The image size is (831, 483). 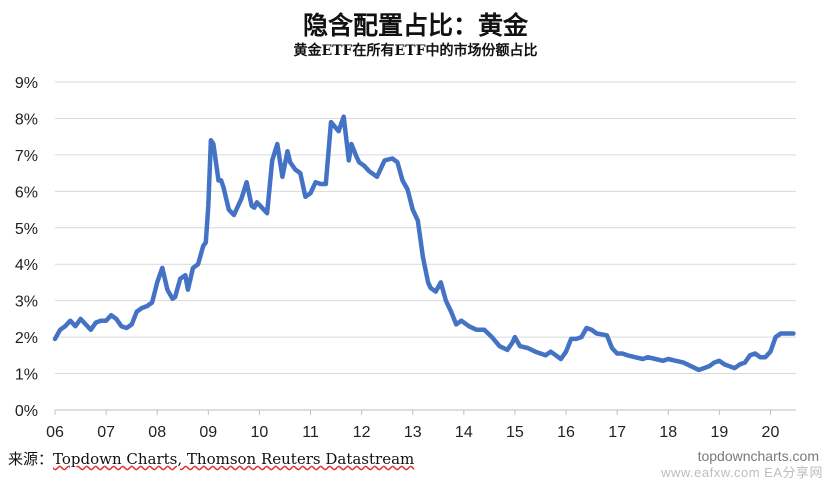 What do you see at coordinates (26, 119) in the screenshot?
I see `y-tick-label: 8%` at bounding box center [26, 119].